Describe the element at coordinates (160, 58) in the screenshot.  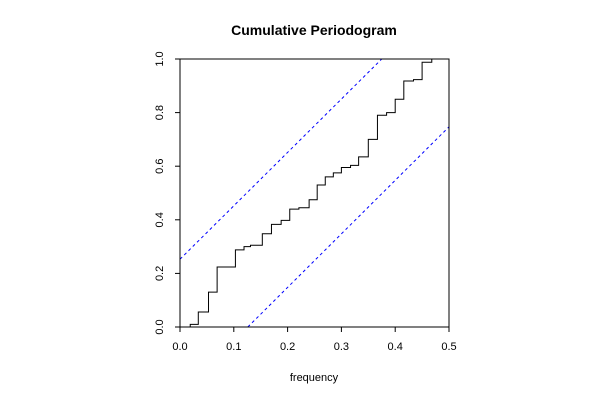
I see `y-tick-label: 1.0` at that location.